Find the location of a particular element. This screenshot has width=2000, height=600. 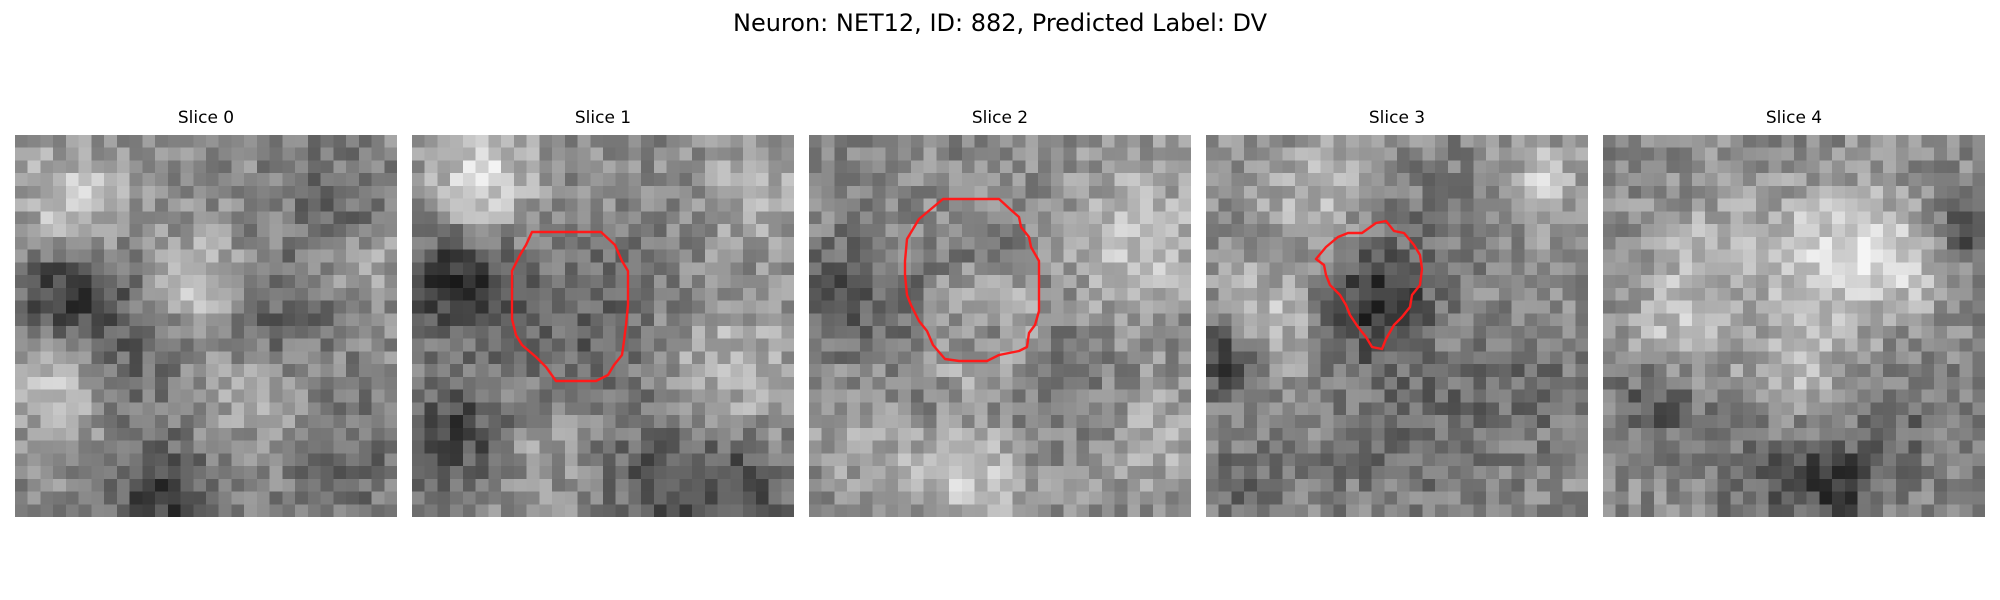

slice-title-0: Slice 0 is located at coordinates (206, 118).